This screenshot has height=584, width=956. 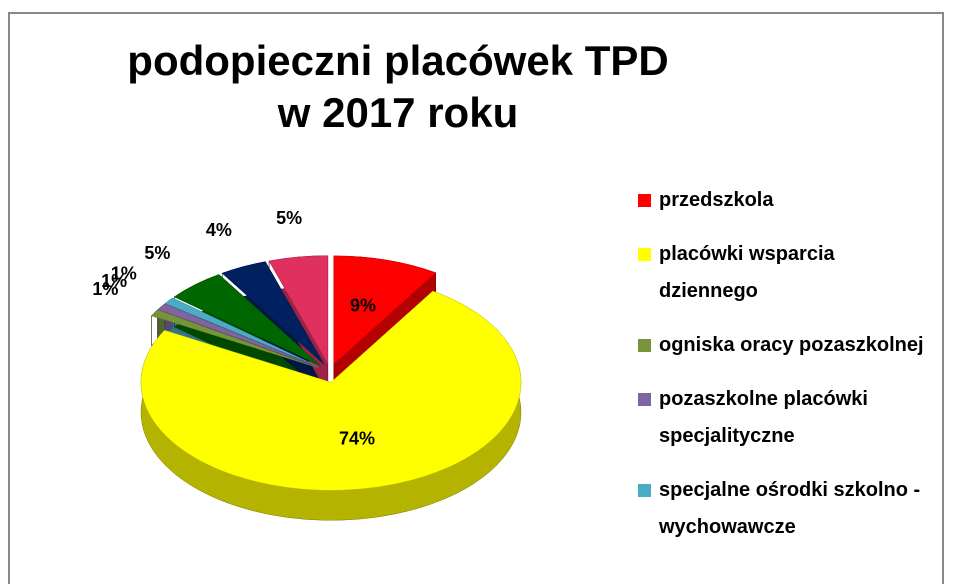 What do you see at coordinates (363, 306) in the screenshot?
I see `data-label: 9%` at bounding box center [363, 306].